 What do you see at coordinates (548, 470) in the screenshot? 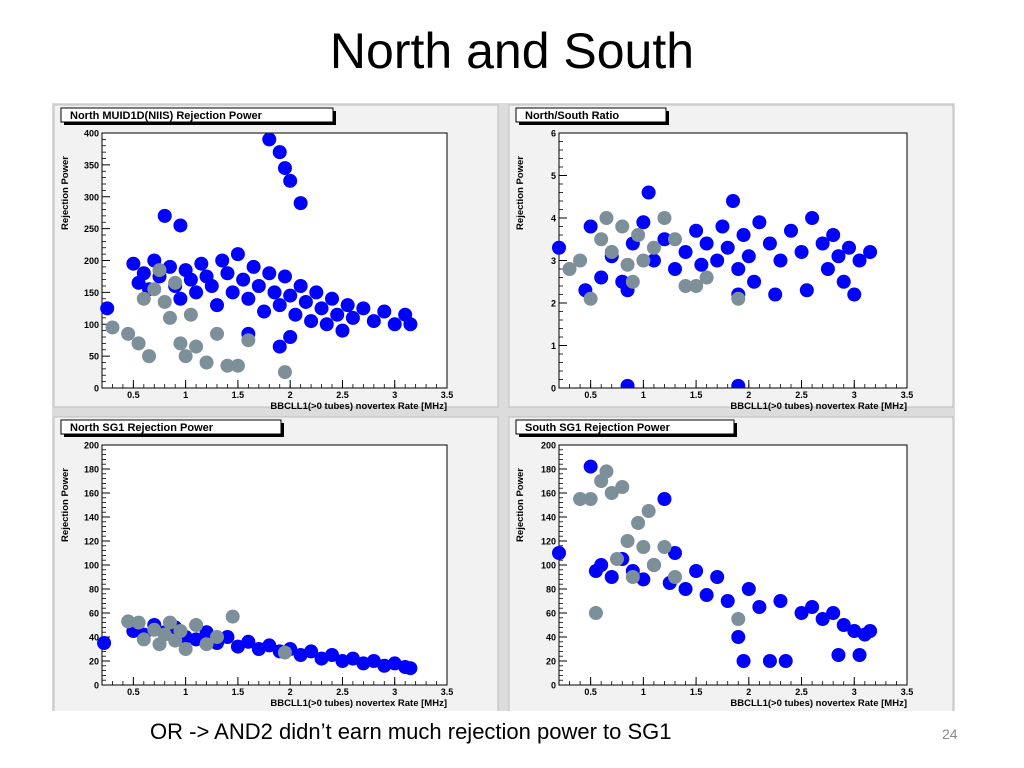
I see `y-tick-label: 180` at bounding box center [548, 470].